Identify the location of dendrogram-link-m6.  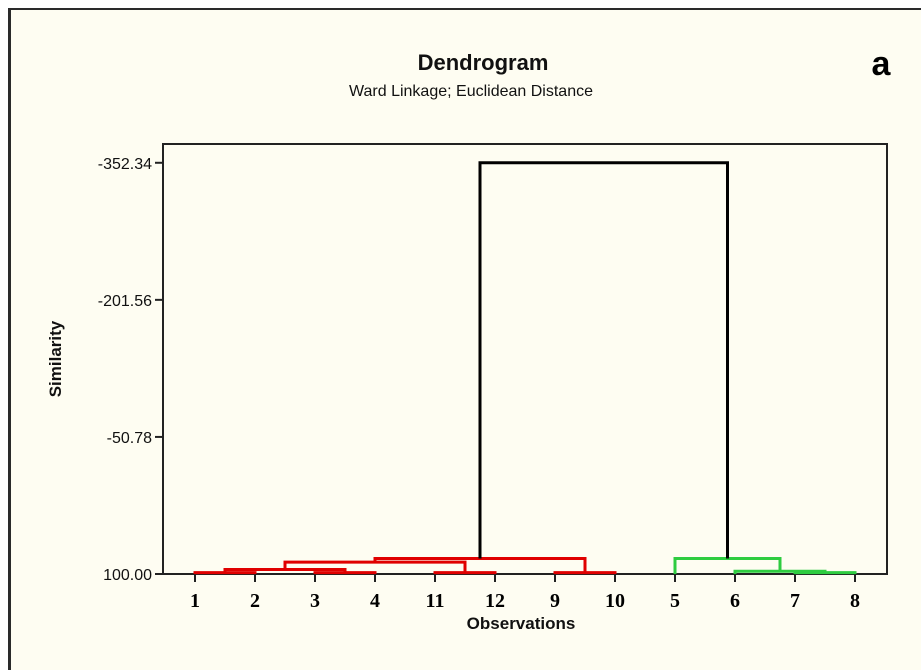
(285, 570).